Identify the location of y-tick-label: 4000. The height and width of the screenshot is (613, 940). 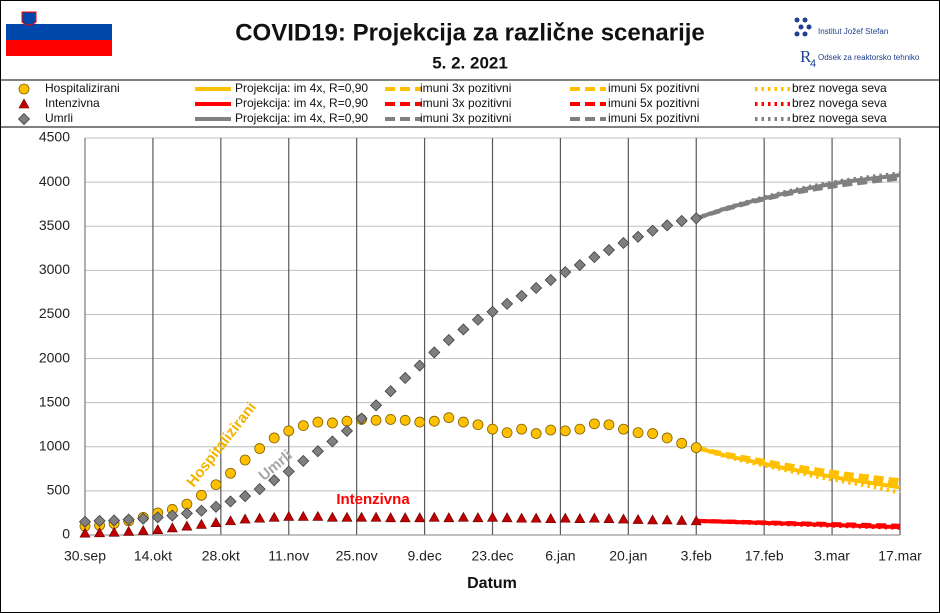
(54, 181).